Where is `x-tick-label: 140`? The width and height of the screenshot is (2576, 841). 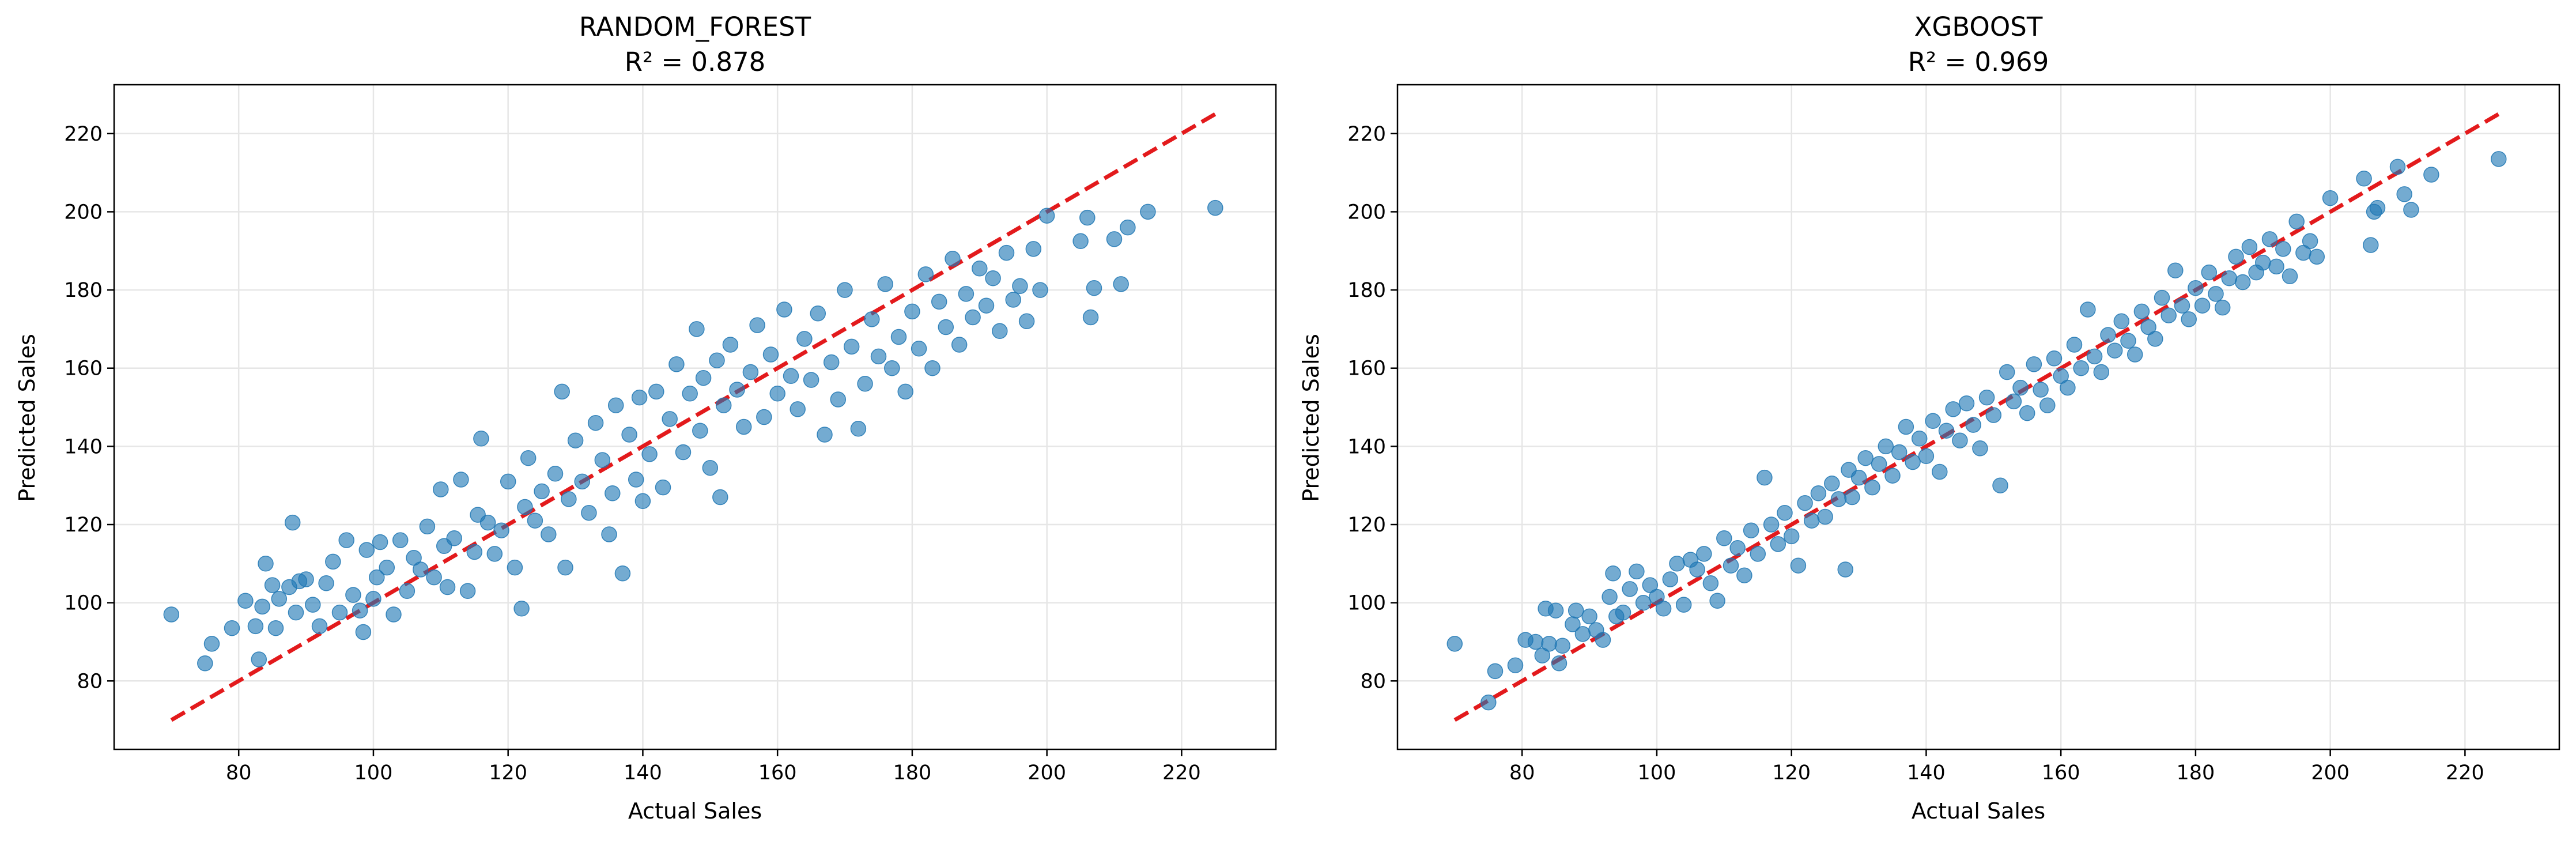 x-tick-label: 140 is located at coordinates (1926, 773).